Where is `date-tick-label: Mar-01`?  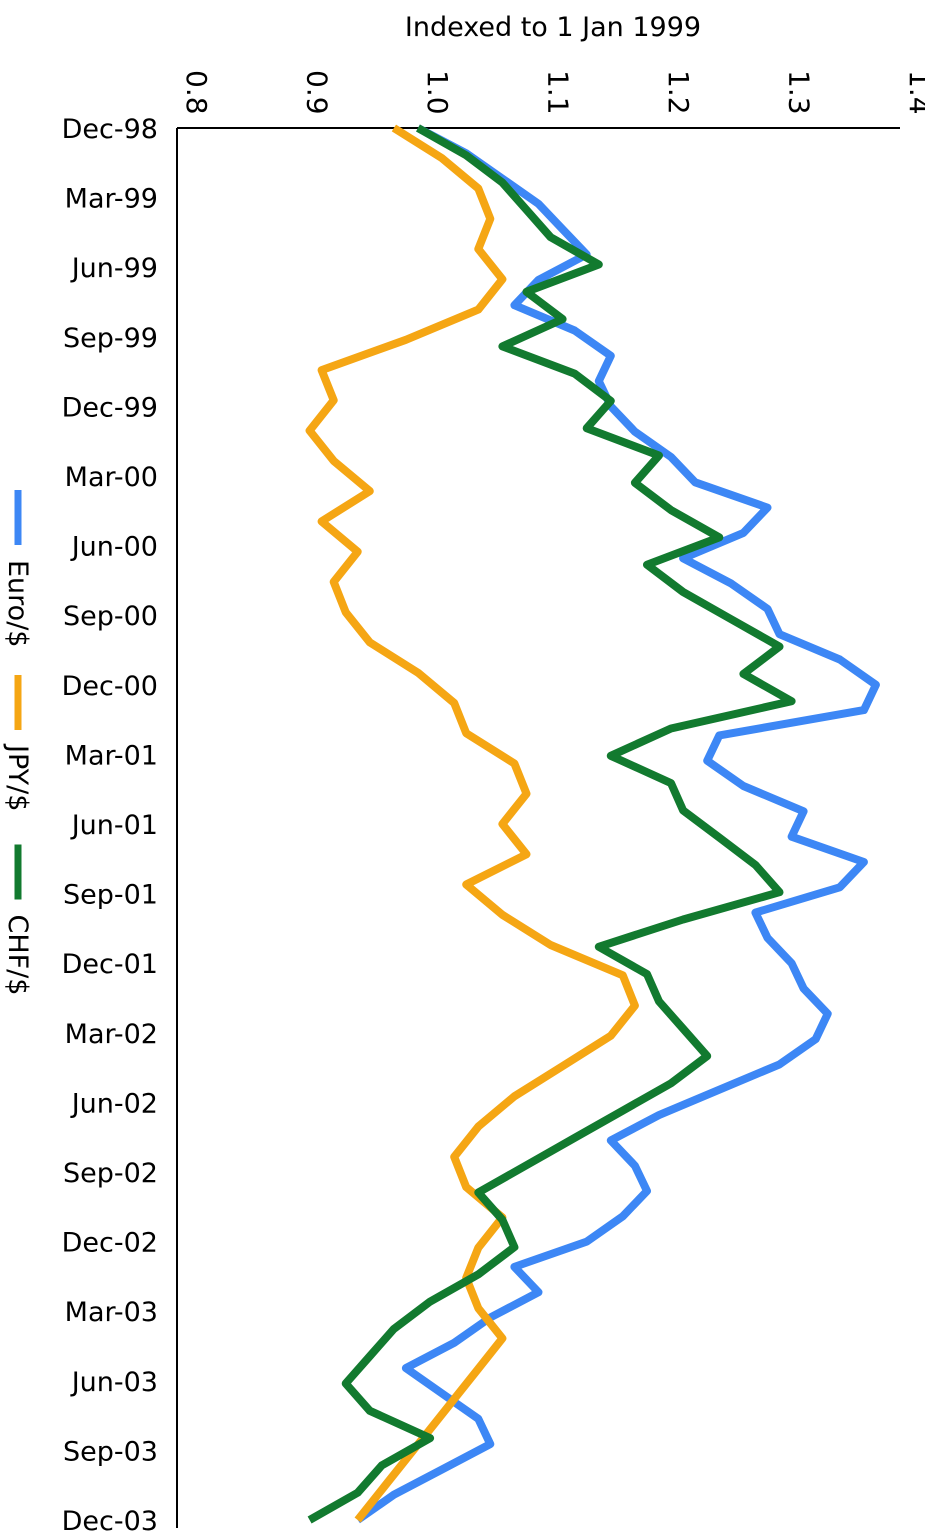
date-tick-label: Mar-01 is located at coordinates (111, 755).